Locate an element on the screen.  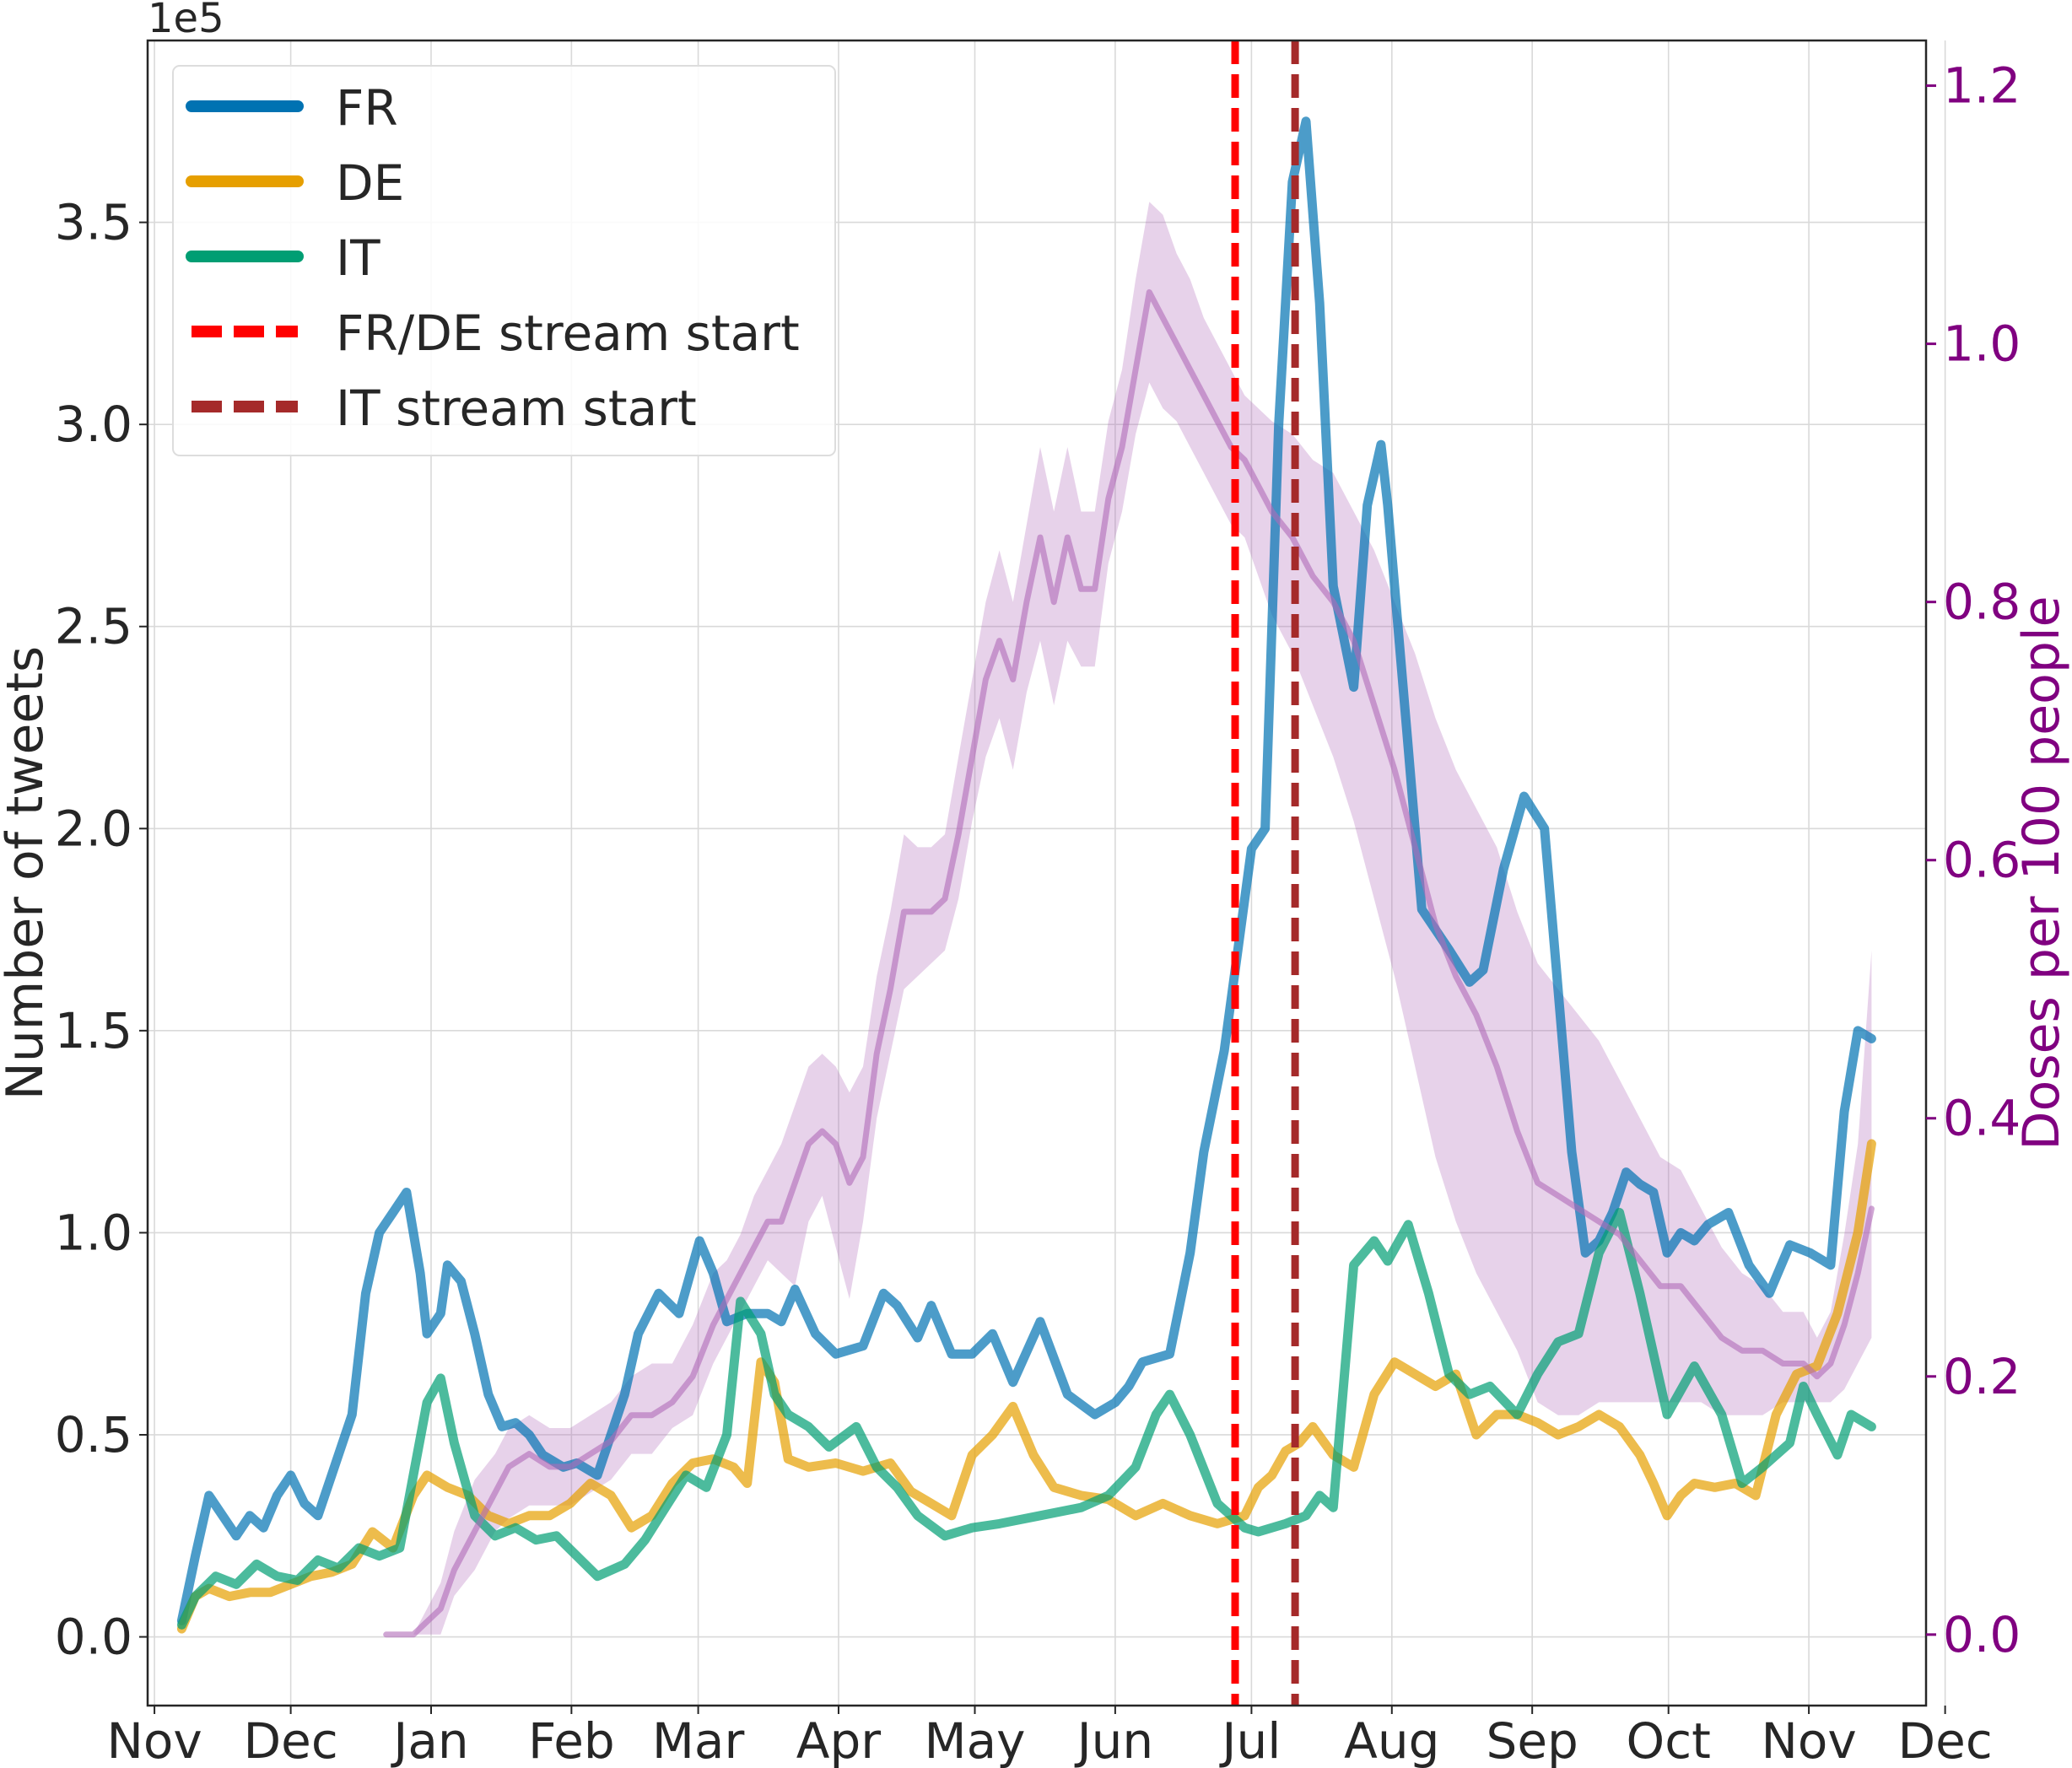
legend: FR DE IT FR/DE stream start IT stream start is located at coordinates (504, 260).